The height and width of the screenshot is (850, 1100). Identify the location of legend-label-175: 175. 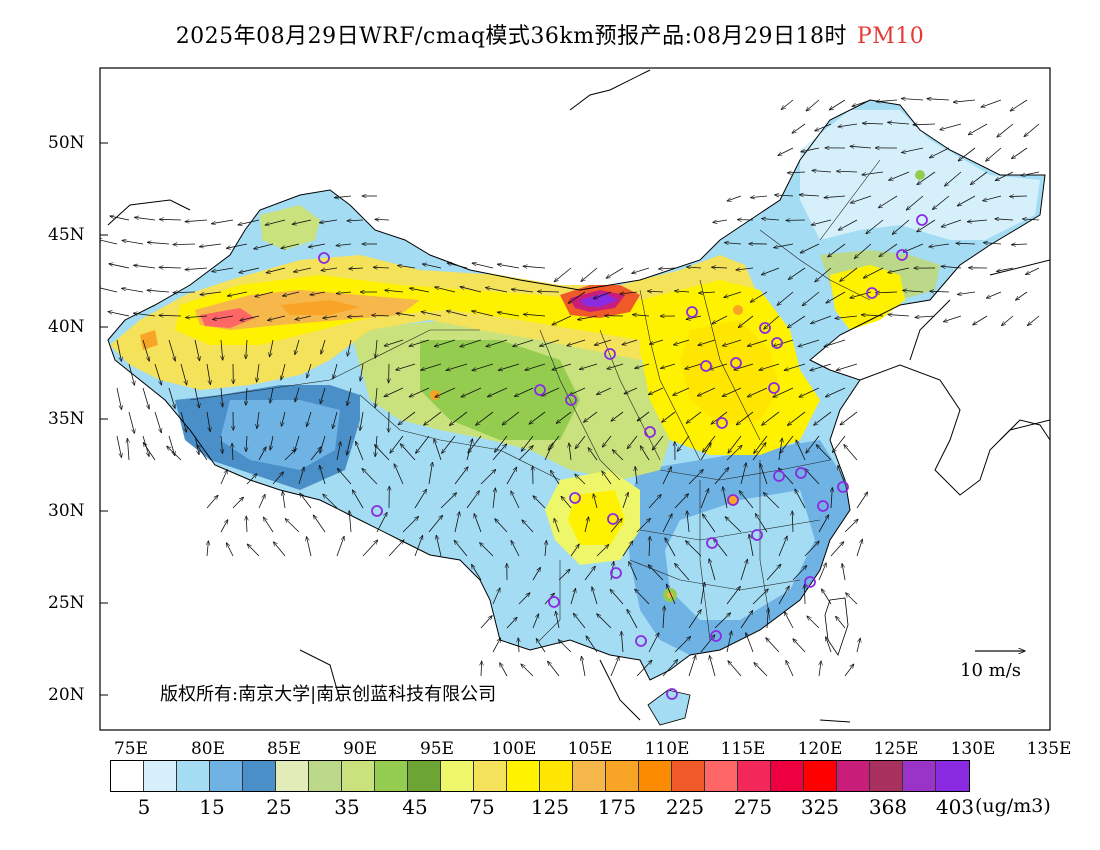
(617, 807).